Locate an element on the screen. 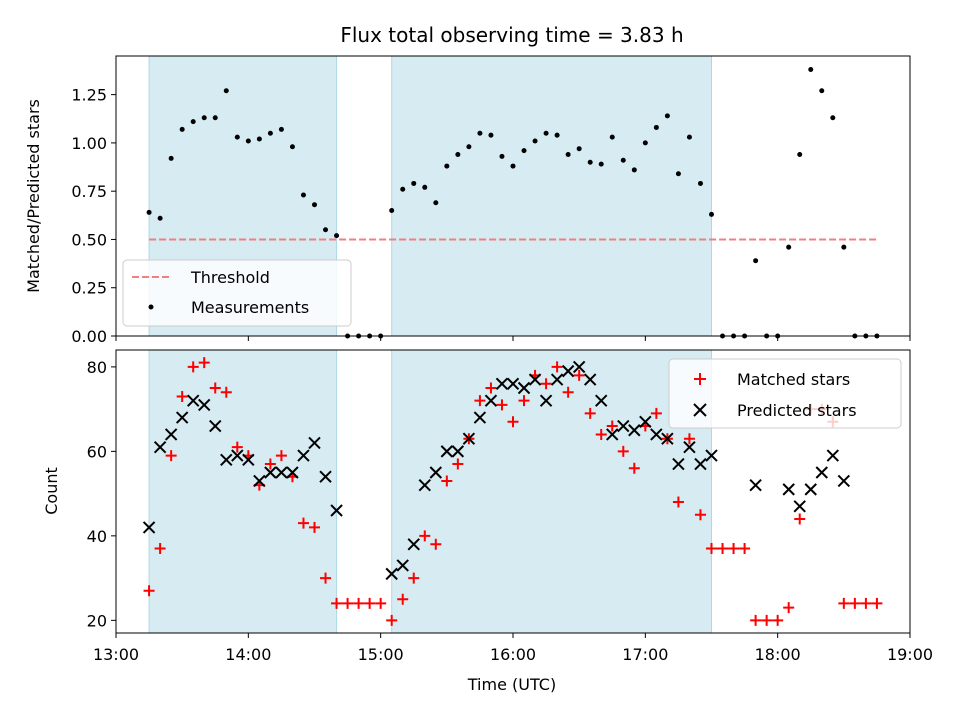 The width and height of the screenshot is (960, 720). ratio-y-axis-label: Matched/Predicted stars is located at coordinates (33, 196).